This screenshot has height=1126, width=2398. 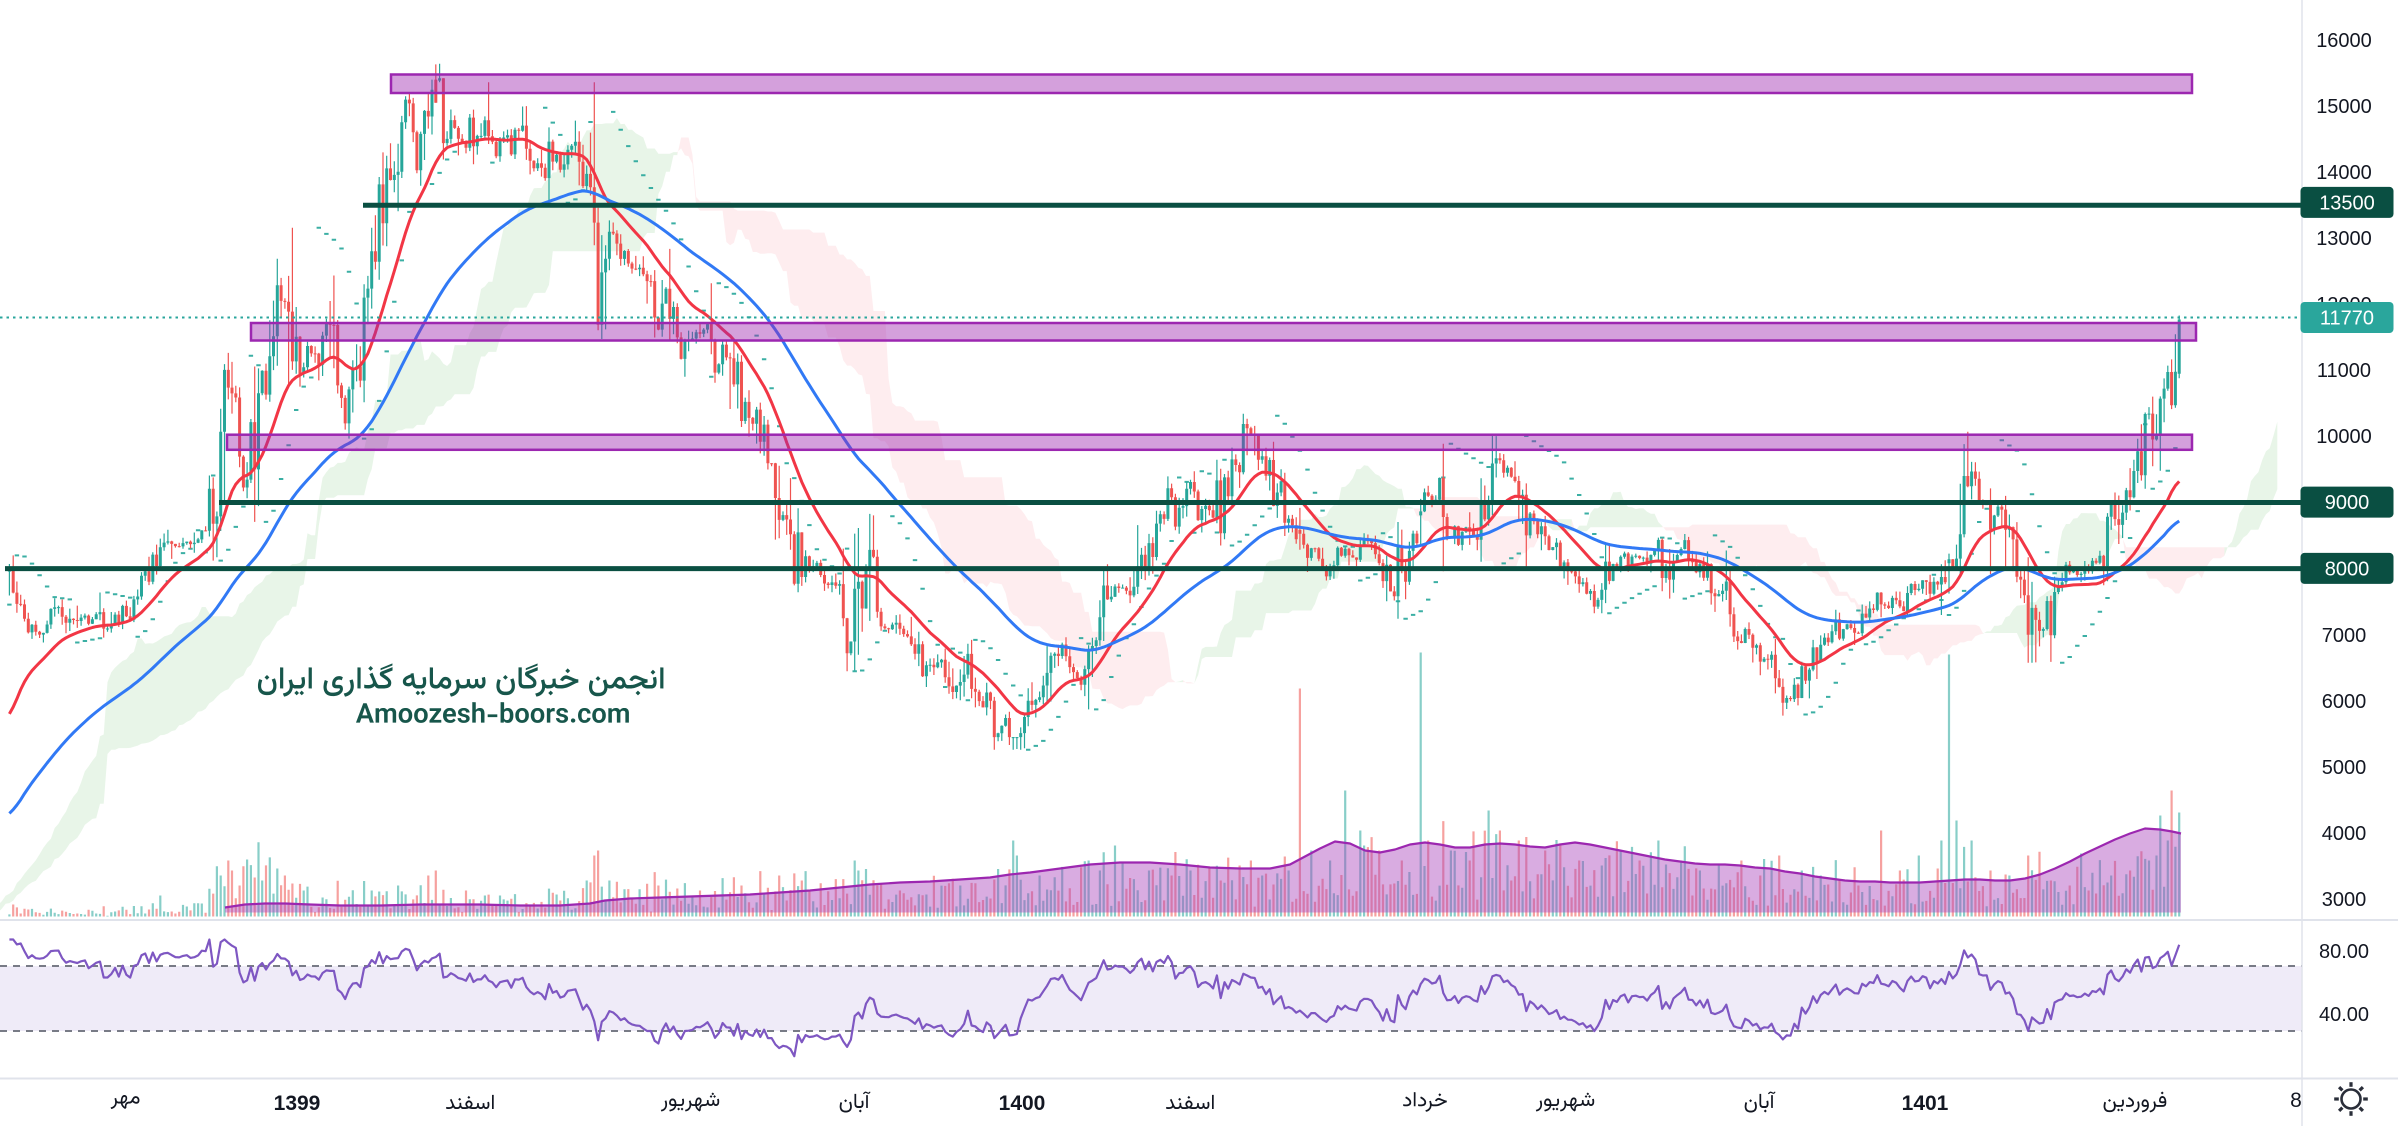 I want to click on svg-text: 16000, so click(x=2344, y=41).